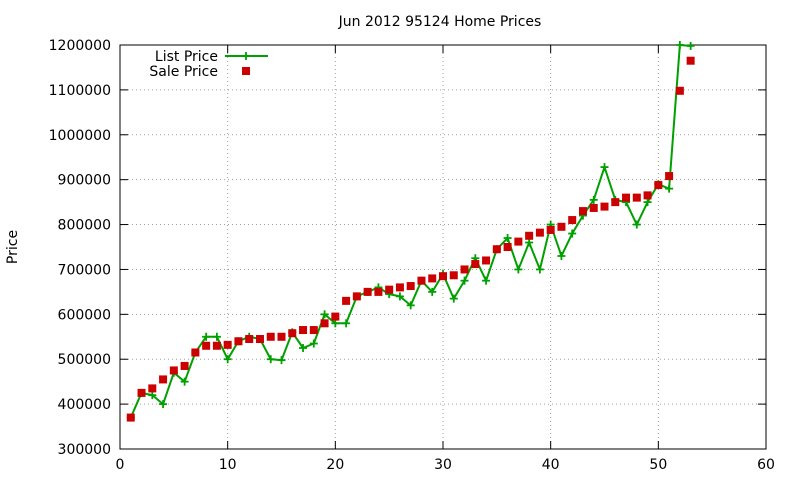 The image size is (800, 480). I want to click on x-tick-label: 50, so click(658, 465).